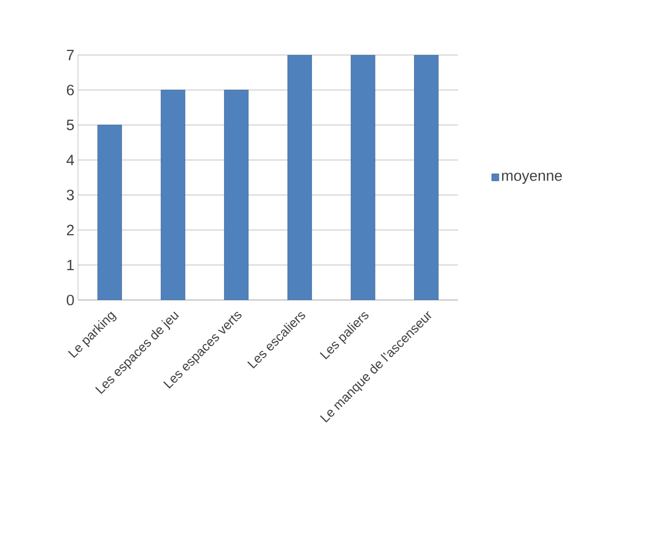 This screenshot has width=655, height=559. I want to click on y-tick-label: 2, so click(70, 230).